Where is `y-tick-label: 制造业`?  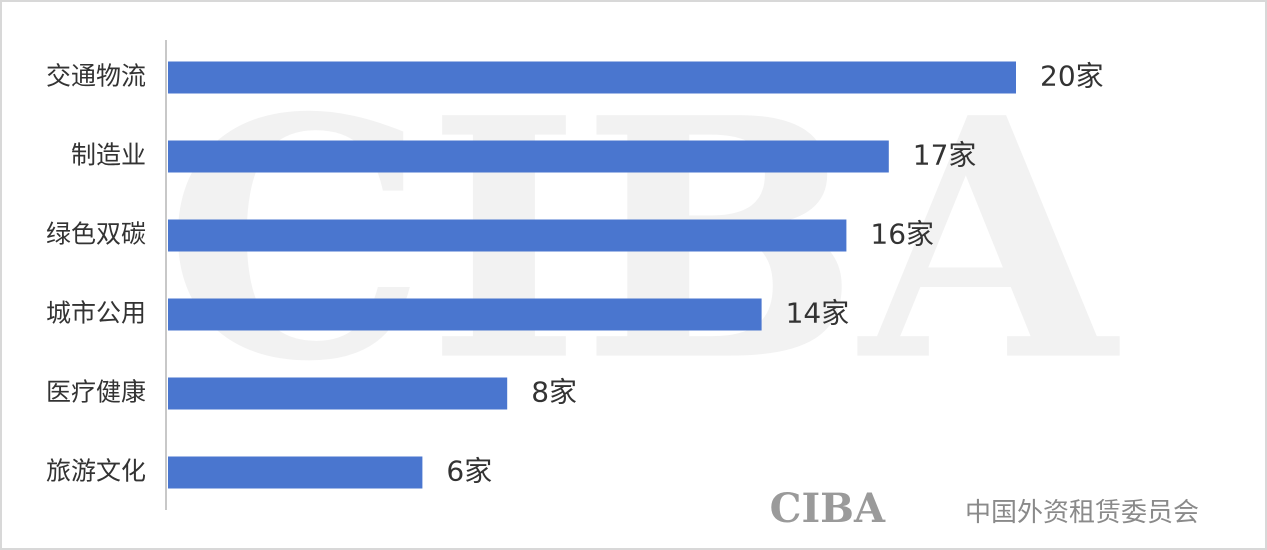 y-tick-label: 制造业 is located at coordinates (108, 155).